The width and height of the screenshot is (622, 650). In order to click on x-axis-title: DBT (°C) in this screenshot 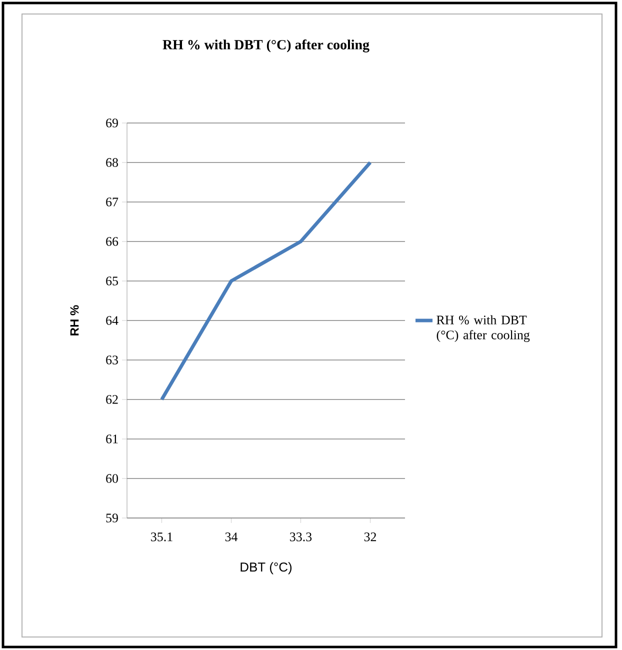, I will do `click(266, 568)`.